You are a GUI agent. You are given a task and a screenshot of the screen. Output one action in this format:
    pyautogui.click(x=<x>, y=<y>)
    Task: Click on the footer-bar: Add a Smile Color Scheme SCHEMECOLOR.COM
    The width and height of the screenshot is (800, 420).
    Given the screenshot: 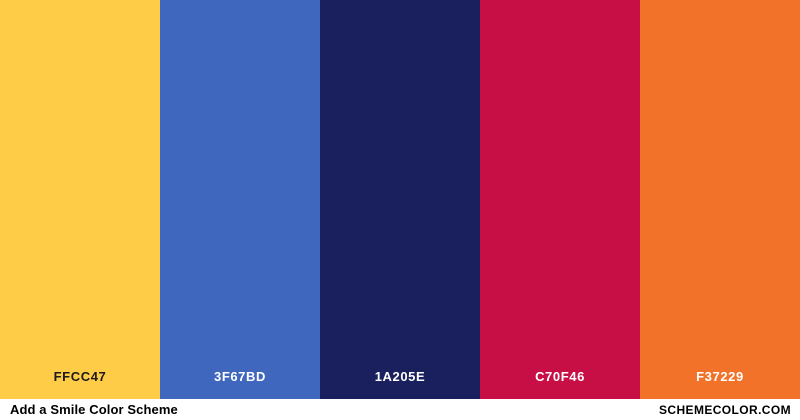 What is the action you would take?
    pyautogui.click(x=400, y=409)
    